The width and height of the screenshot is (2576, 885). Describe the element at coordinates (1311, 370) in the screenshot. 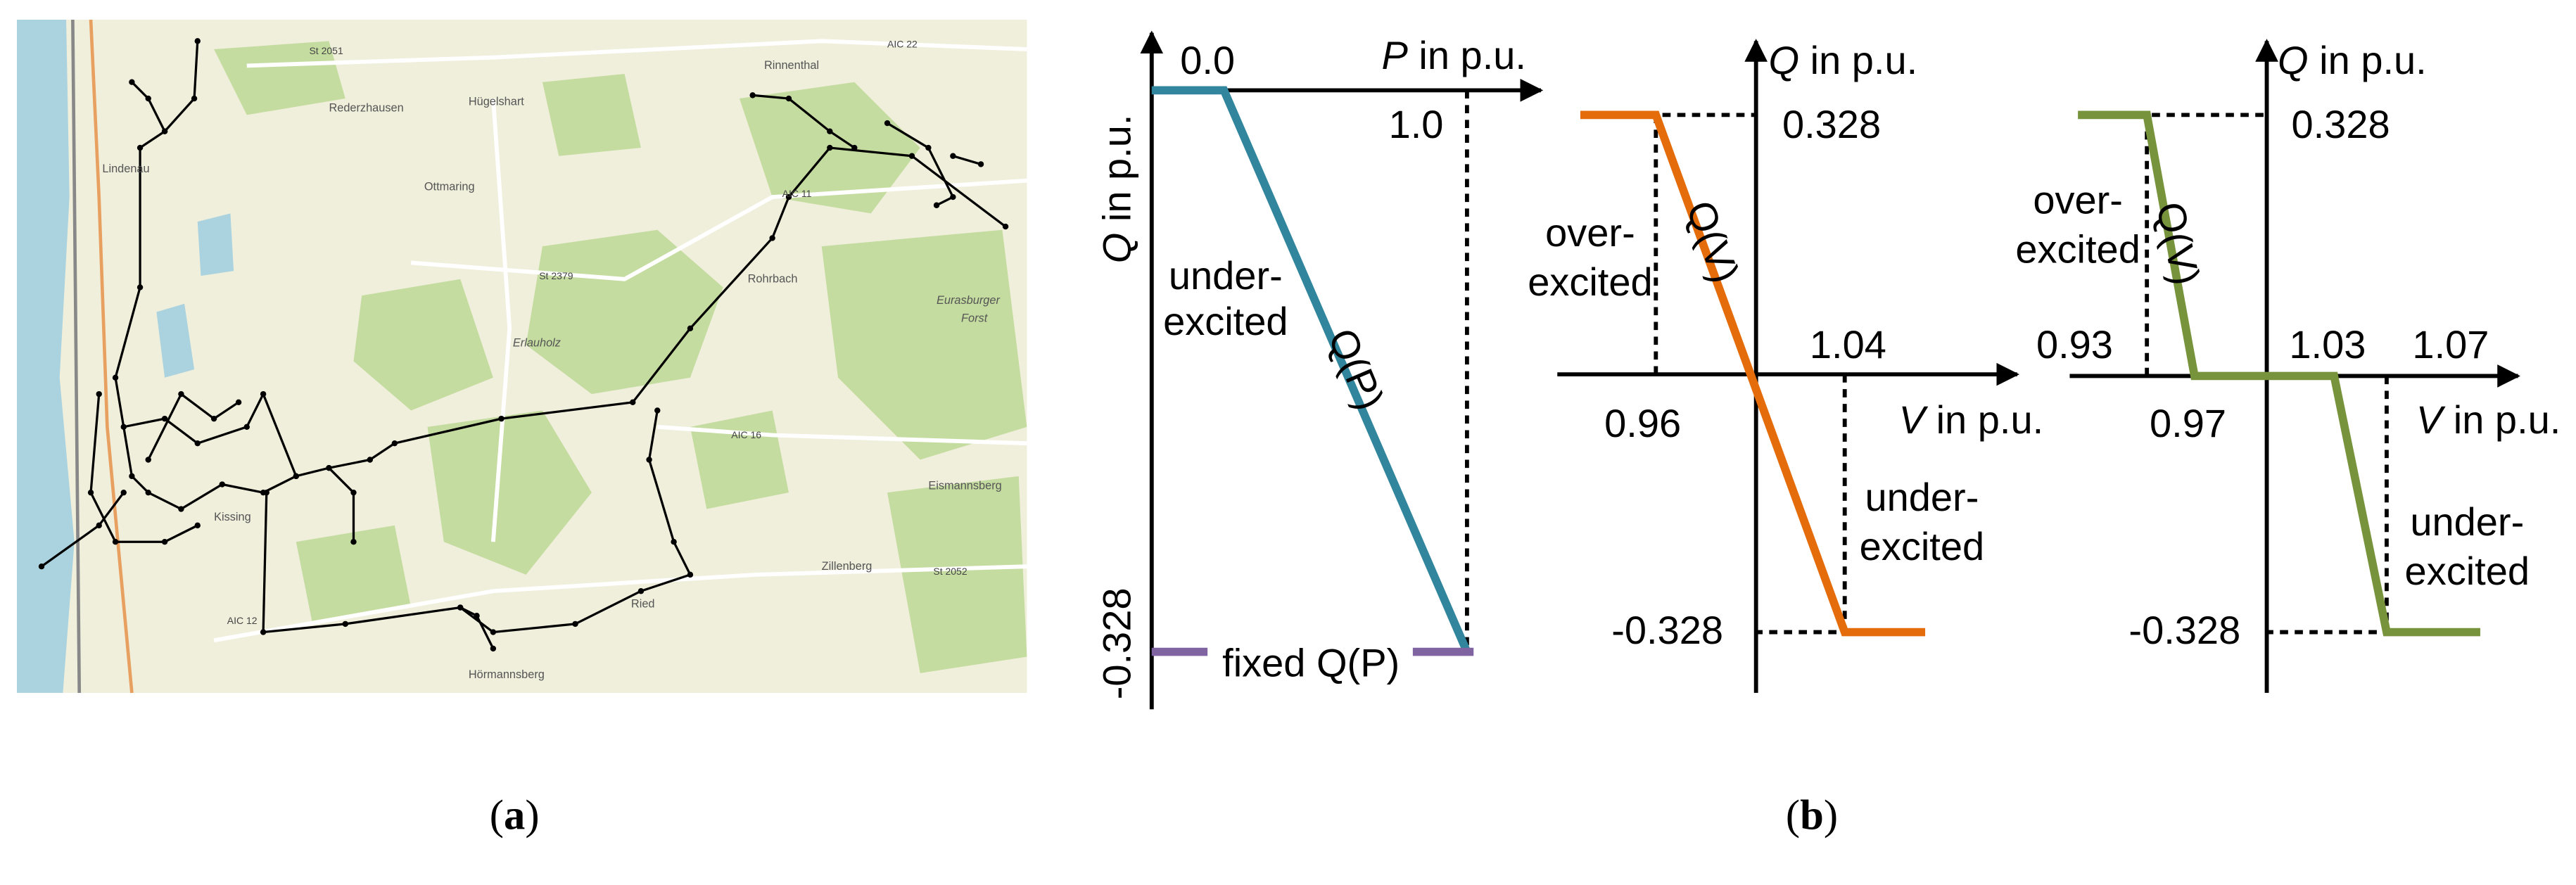

I see `qp-curve` at that location.